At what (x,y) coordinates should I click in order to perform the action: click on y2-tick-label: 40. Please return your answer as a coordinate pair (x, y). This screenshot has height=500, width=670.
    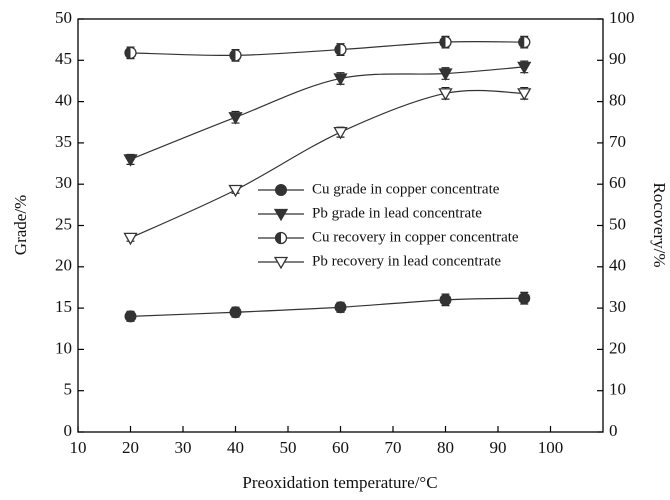
    Looking at the image, I should click on (617, 265).